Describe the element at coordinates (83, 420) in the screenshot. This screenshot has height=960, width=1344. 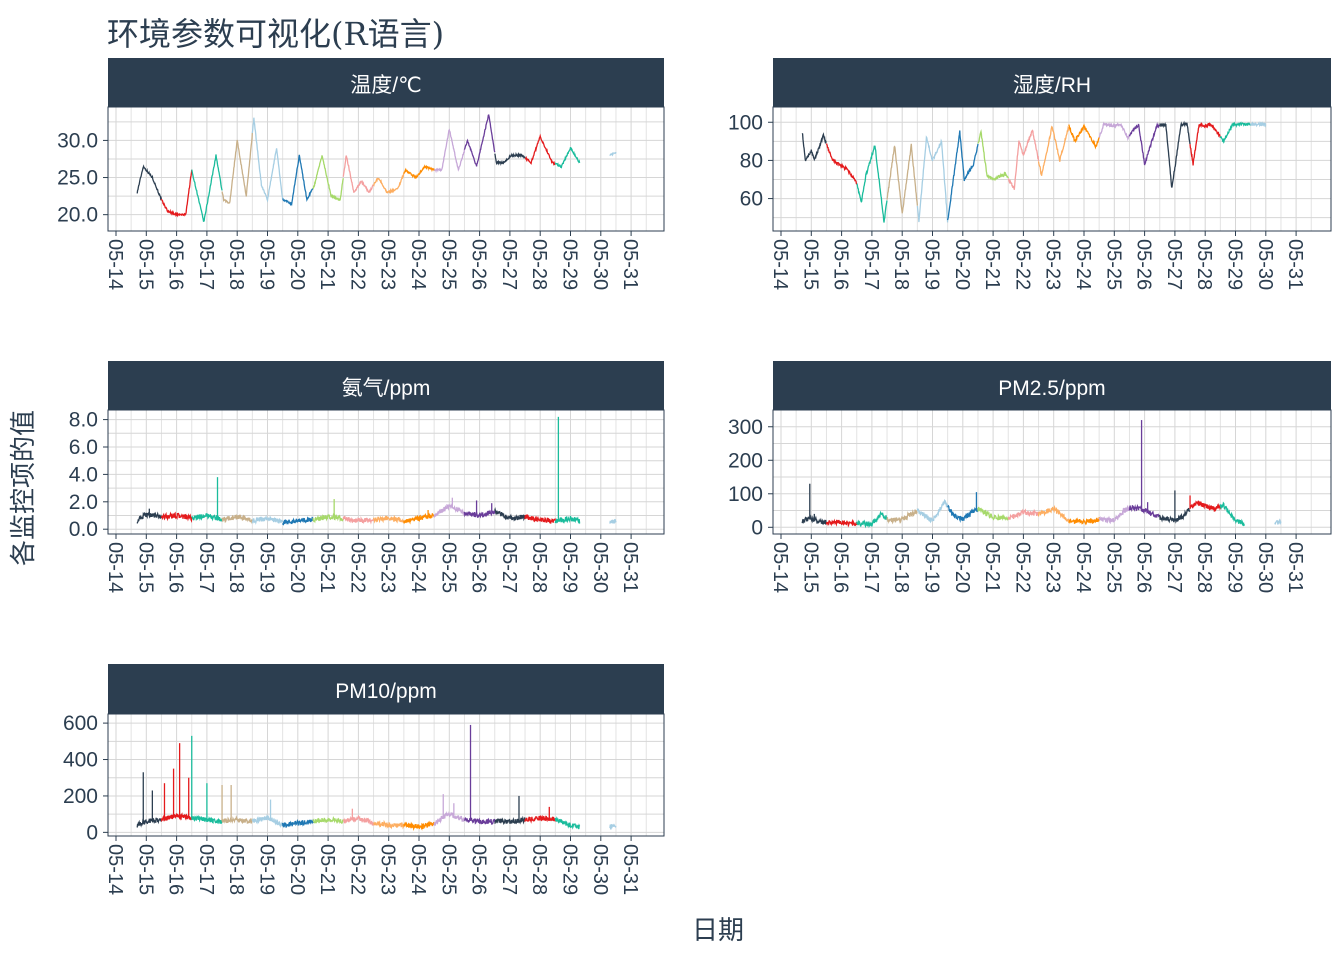
I see `y-tick-label: 8.0` at that location.